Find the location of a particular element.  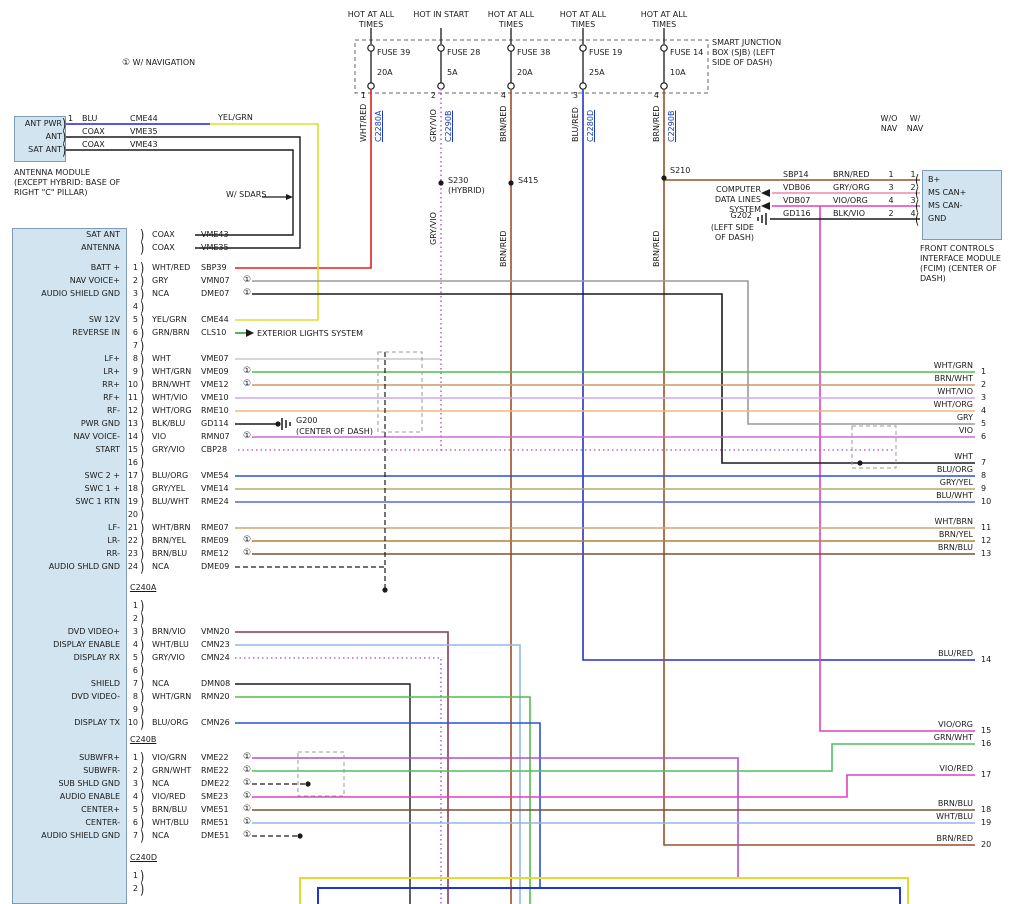

wire-color-label: BRN/BLU is located at coordinates (170, 809).